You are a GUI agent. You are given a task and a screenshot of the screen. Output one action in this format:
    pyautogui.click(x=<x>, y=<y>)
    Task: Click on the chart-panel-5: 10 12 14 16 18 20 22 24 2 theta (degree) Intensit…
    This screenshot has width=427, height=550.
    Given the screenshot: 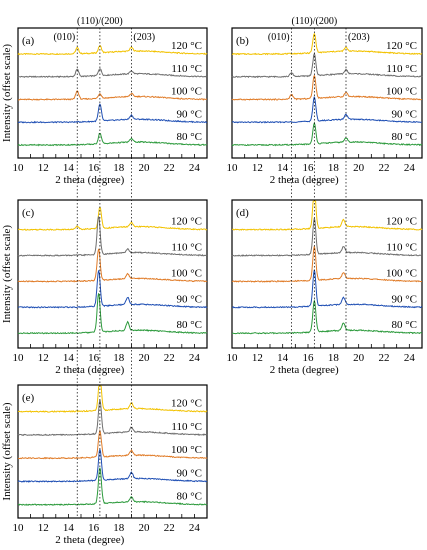 What is the action you would take?
    pyautogui.click(x=104, y=465)
    